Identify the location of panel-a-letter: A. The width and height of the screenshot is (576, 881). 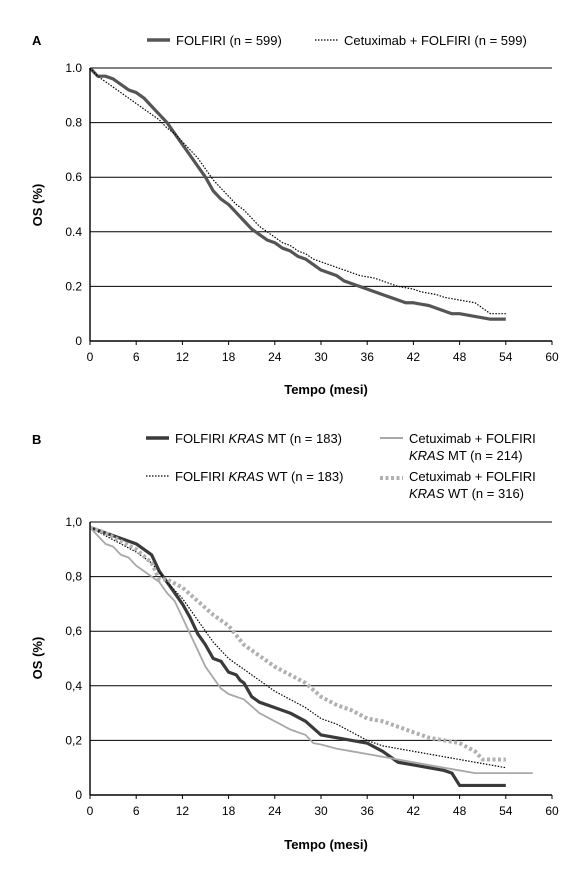
(37, 40).